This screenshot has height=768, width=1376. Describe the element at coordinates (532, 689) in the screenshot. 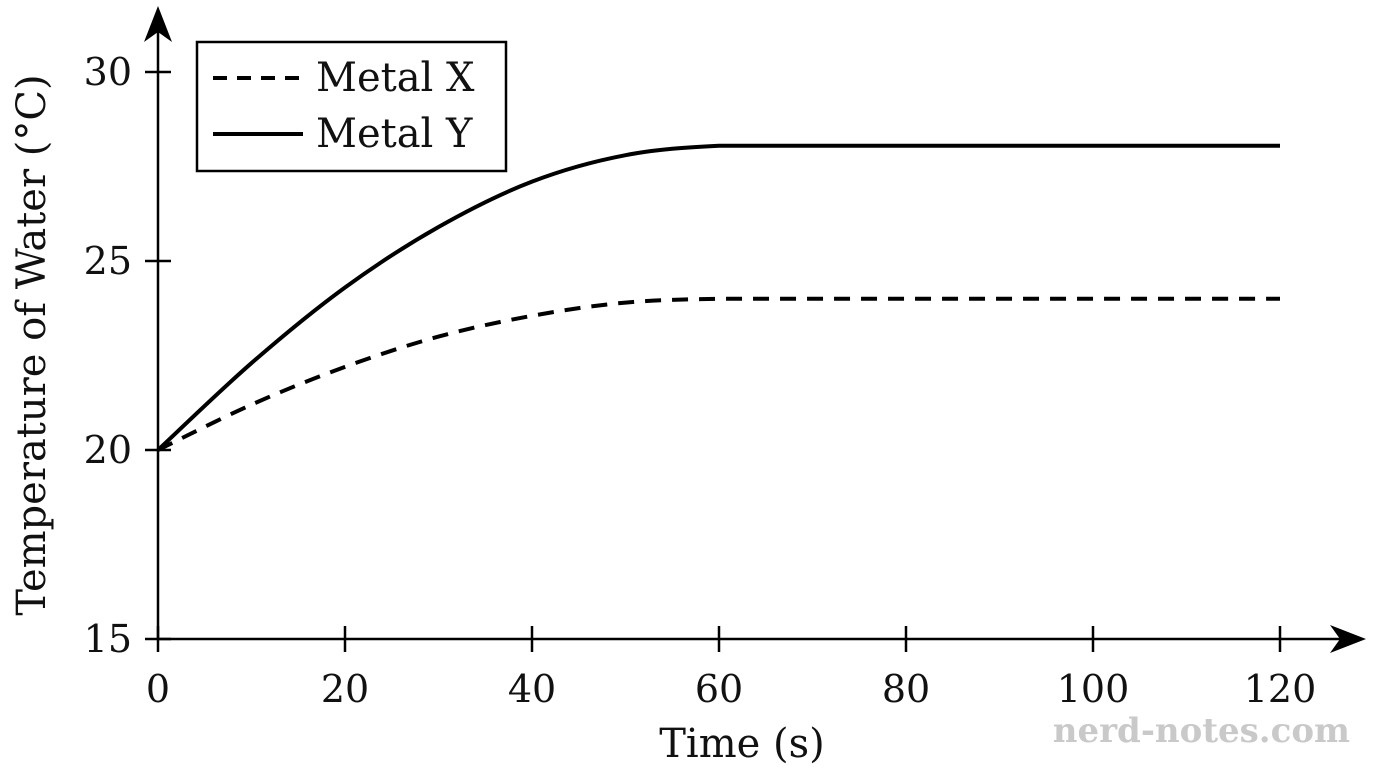

I see `x-tick-label: 40` at that location.